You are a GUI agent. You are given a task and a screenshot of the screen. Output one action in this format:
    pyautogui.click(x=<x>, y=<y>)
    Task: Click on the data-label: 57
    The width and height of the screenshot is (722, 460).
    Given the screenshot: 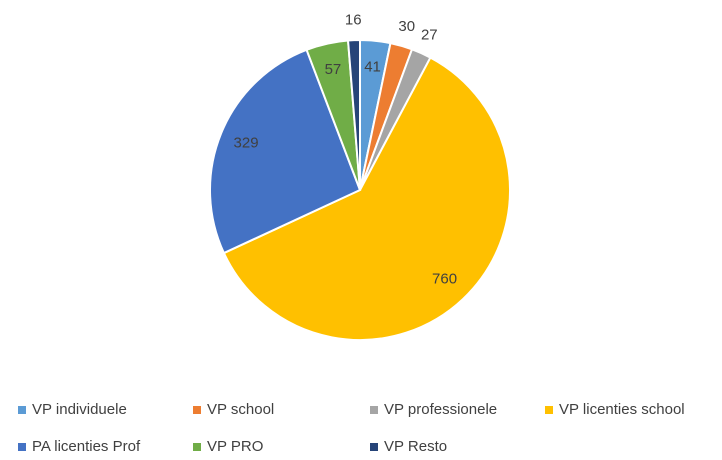 What is the action you would take?
    pyautogui.click(x=333, y=69)
    